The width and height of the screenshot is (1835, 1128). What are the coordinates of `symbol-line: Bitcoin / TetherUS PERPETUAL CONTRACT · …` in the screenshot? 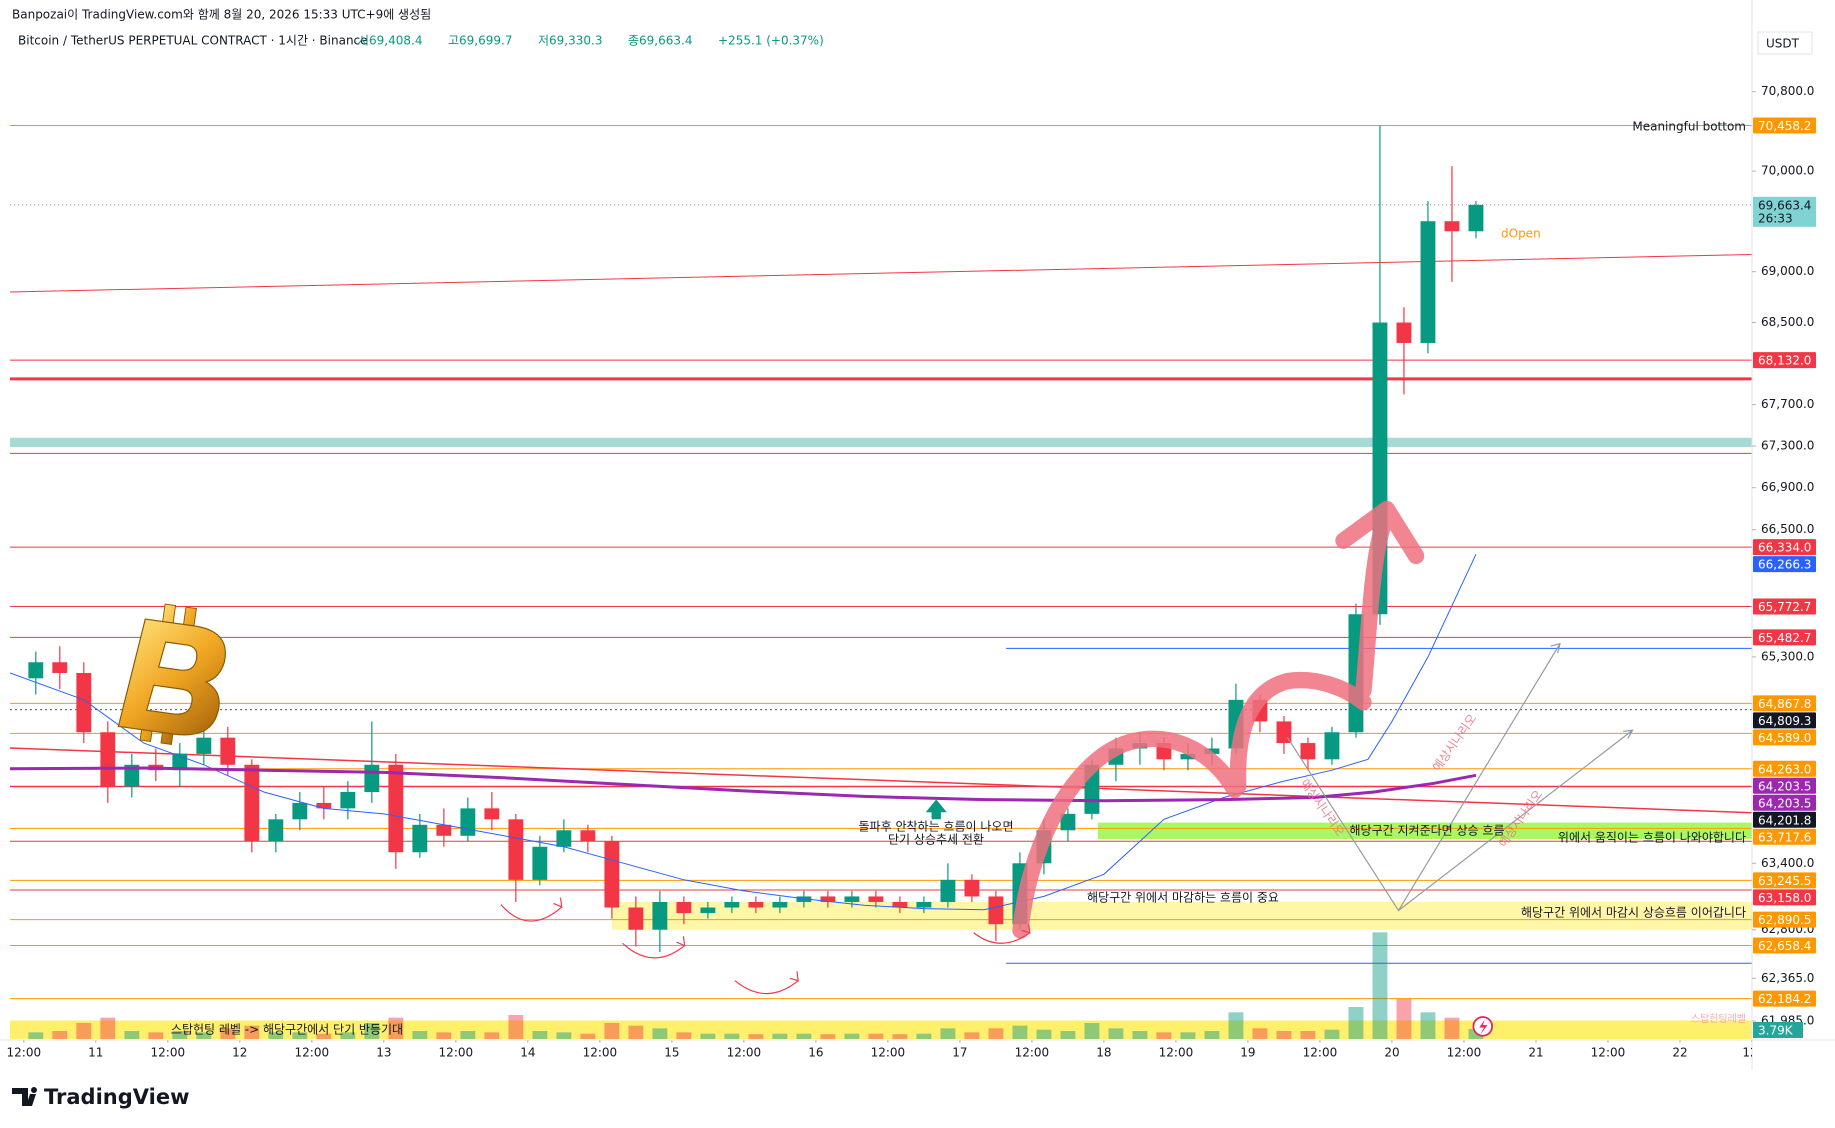 It's located at (421, 41).